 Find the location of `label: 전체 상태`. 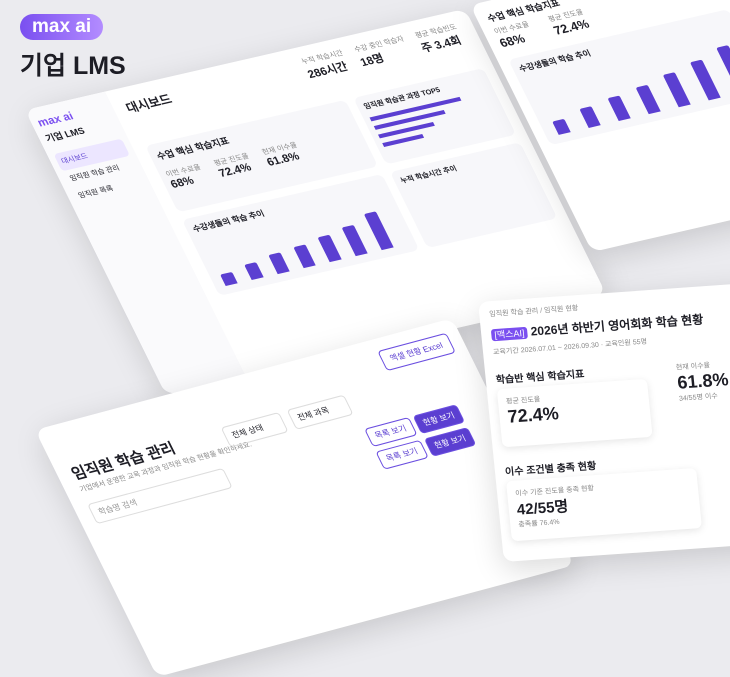

label: 전체 상태 is located at coordinates (255, 429).